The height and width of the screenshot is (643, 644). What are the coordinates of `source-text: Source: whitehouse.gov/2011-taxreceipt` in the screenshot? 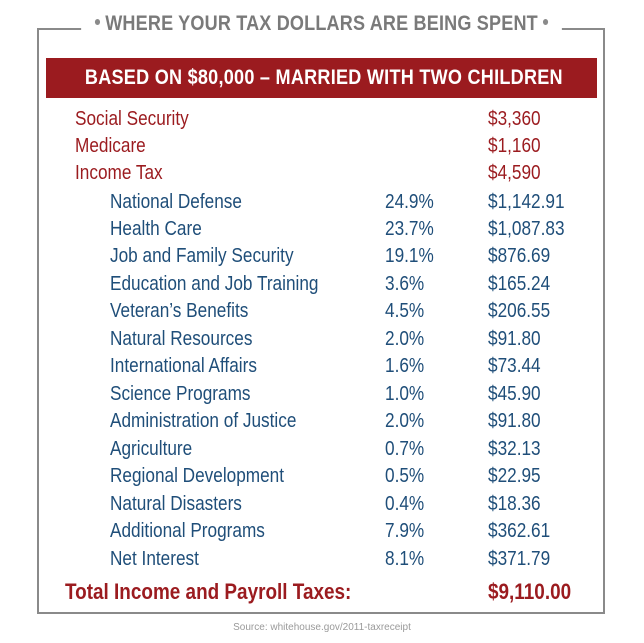 It's located at (322, 627).